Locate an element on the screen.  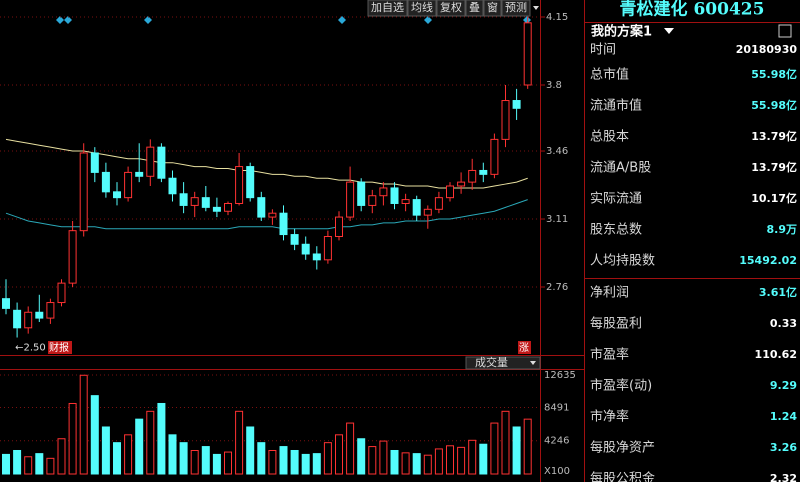
event-tag-label: 财报 is located at coordinates (59, 347).